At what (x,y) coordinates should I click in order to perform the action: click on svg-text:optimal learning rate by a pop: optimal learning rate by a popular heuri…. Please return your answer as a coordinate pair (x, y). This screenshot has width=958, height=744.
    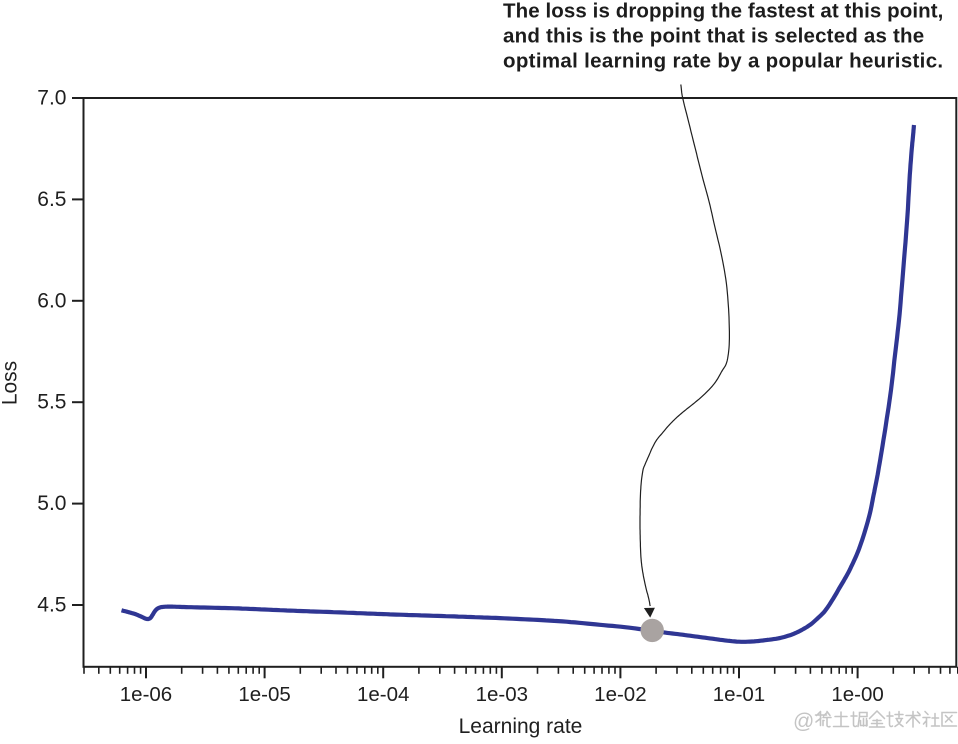
    Looking at the image, I should click on (723, 61).